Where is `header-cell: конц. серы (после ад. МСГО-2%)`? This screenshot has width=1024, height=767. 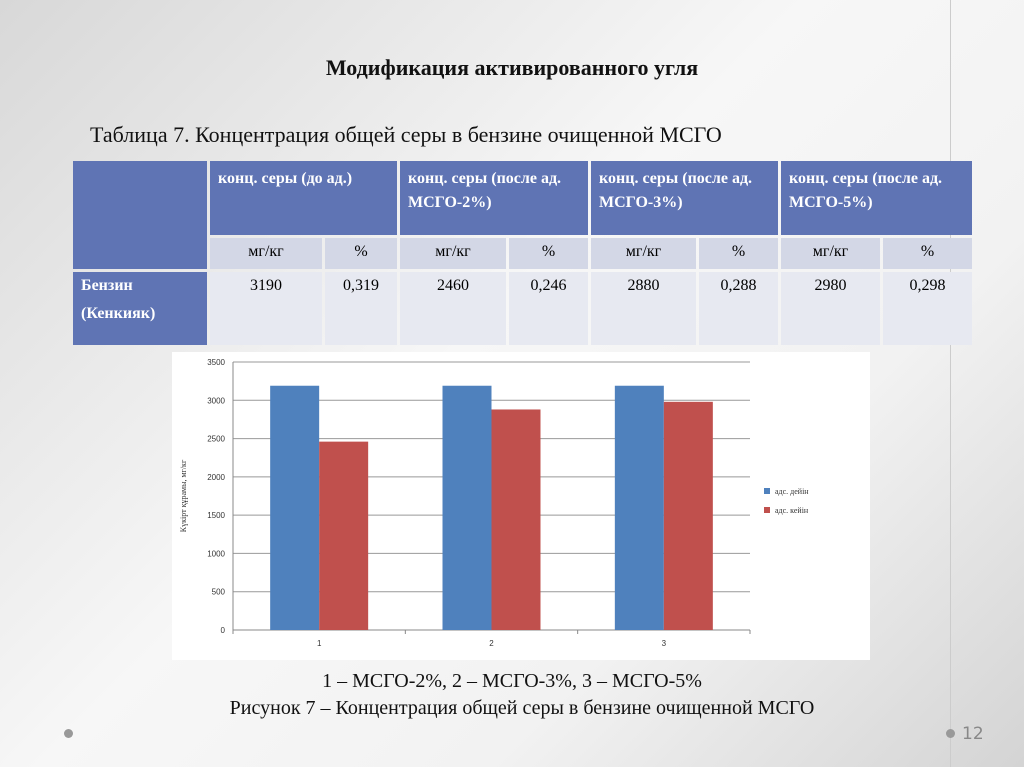
header-cell: конц. серы (после ад. МСГО-2%) is located at coordinates (494, 198).